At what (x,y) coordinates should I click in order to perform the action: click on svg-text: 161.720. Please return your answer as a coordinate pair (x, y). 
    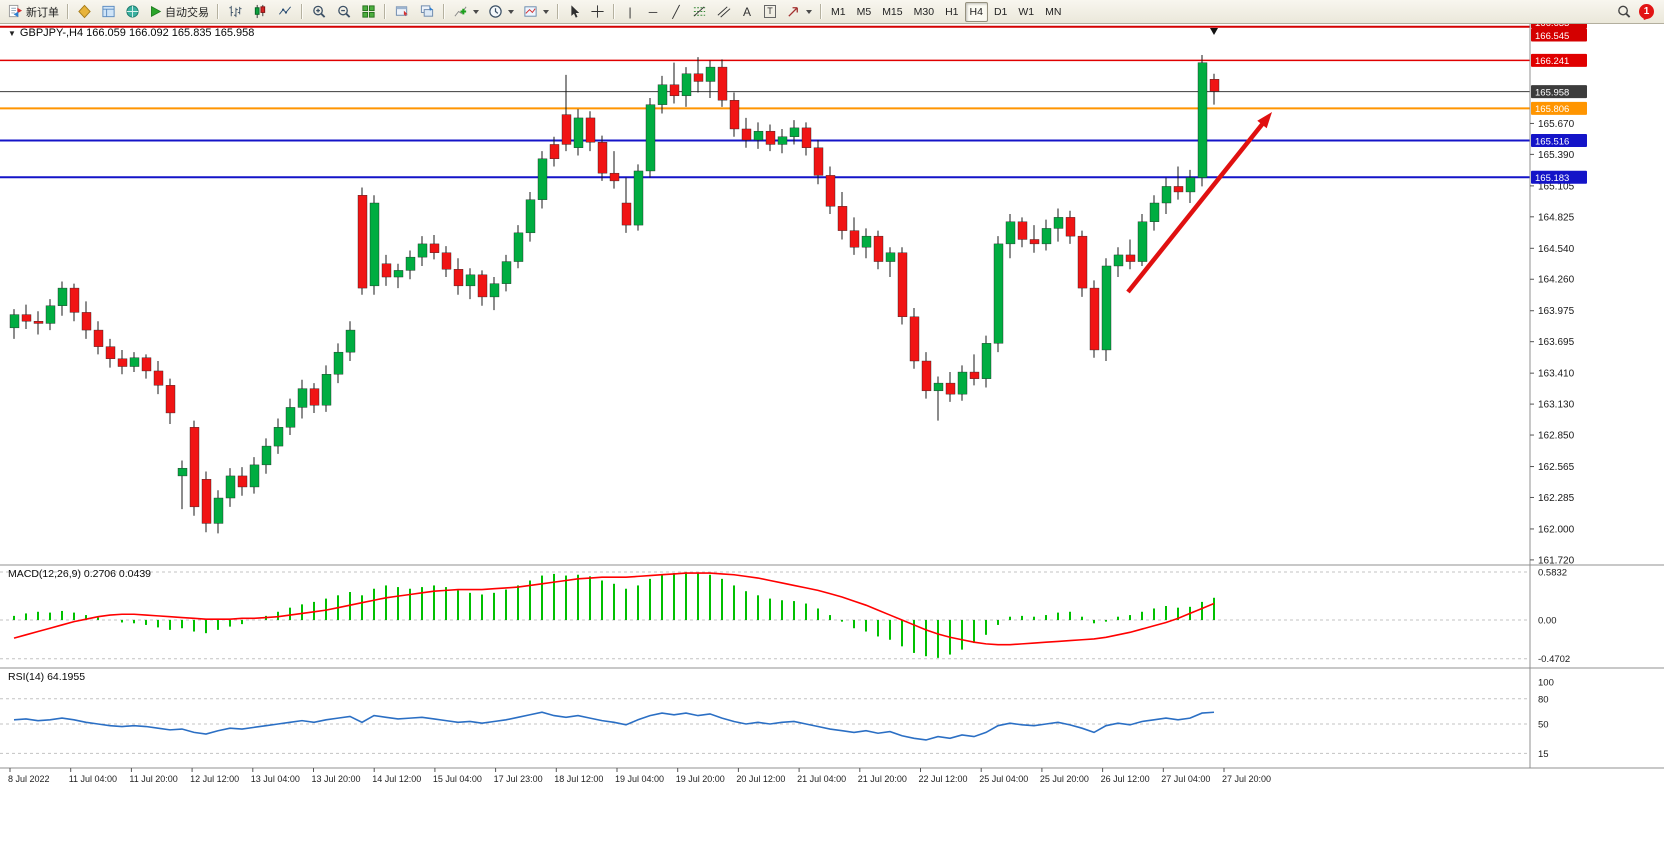
    Looking at the image, I should click on (1556, 560).